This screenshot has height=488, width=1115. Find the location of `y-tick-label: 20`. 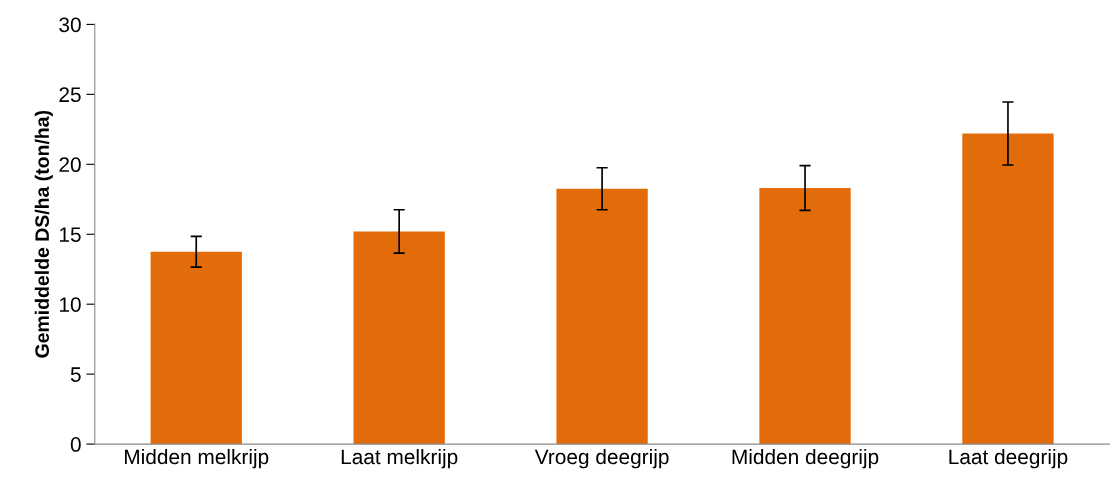

y-tick-label: 20 is located at coordinates (70, 165).